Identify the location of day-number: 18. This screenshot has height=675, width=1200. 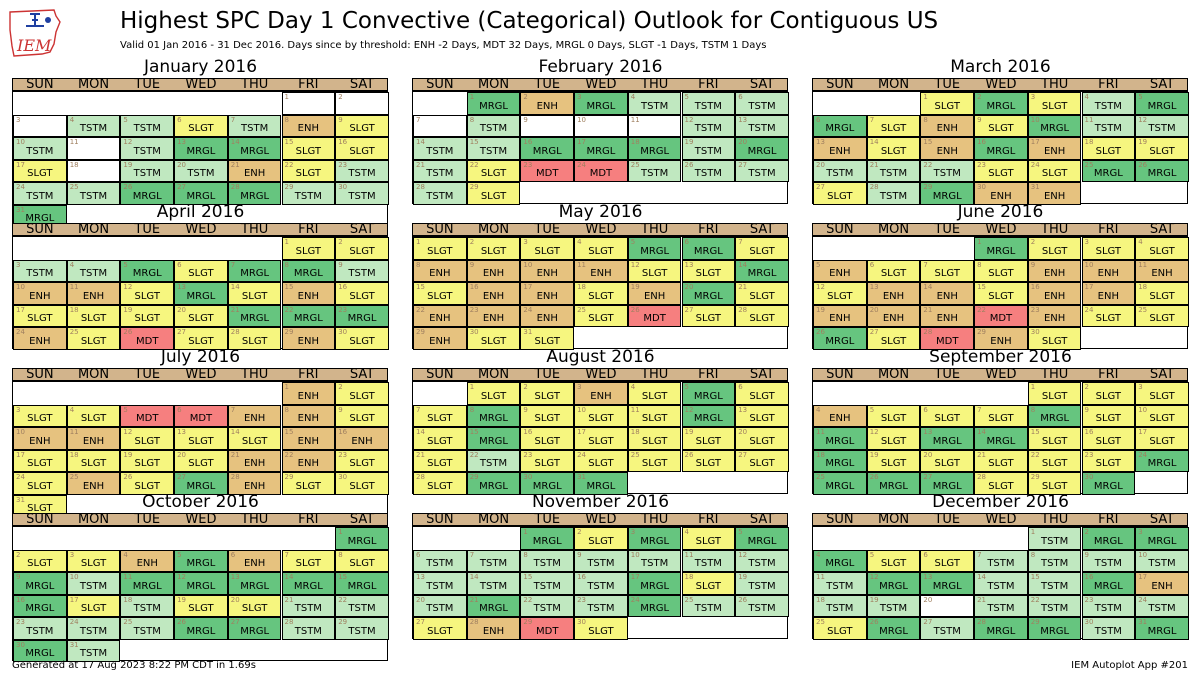
(582, 287).